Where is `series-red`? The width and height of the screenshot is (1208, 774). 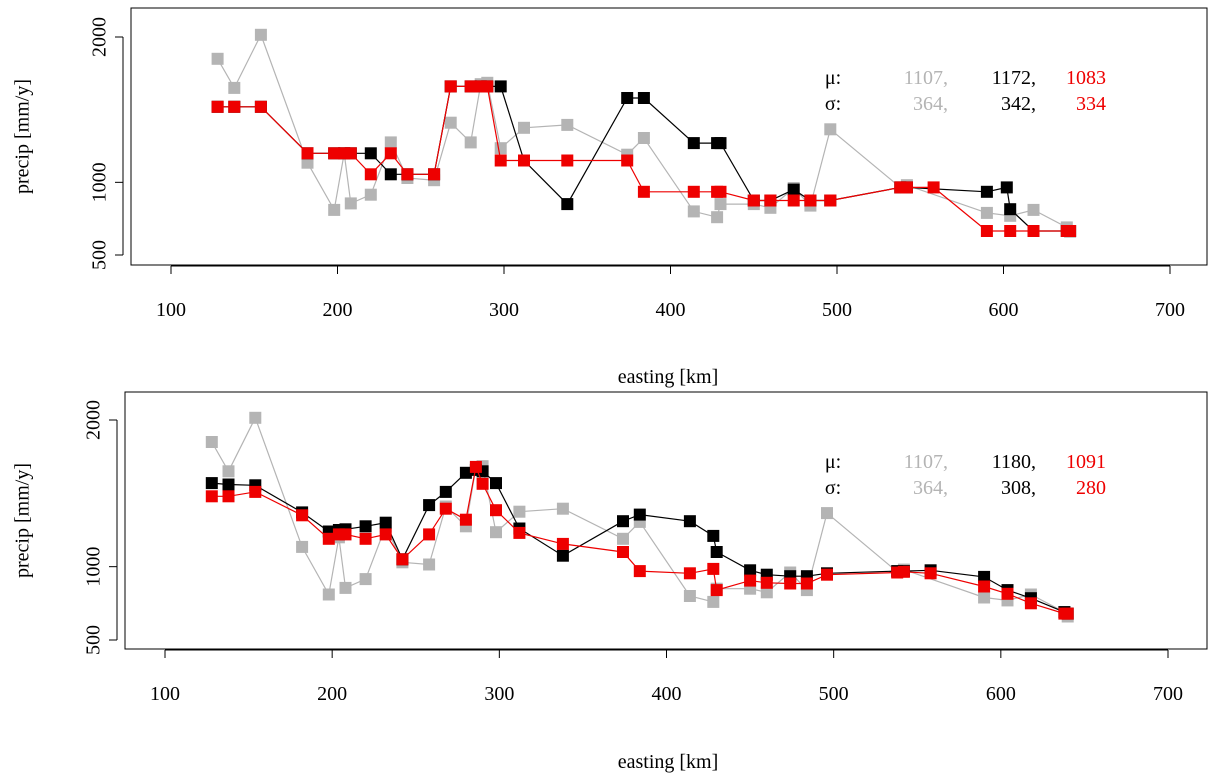 series-red is located at coordinates (644, 158).